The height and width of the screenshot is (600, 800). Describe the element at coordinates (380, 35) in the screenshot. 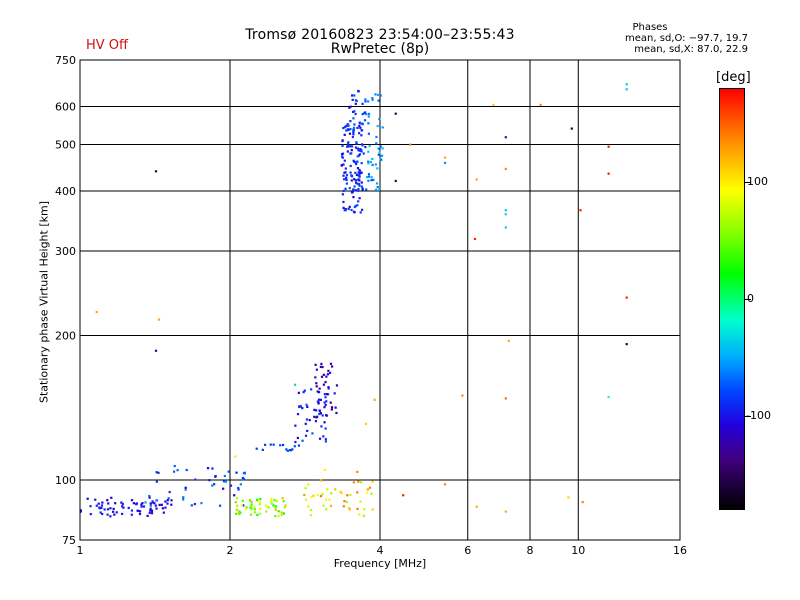

I see `chart-title: Tromsø 20160823 23:54:00–23:55:43` at that location.